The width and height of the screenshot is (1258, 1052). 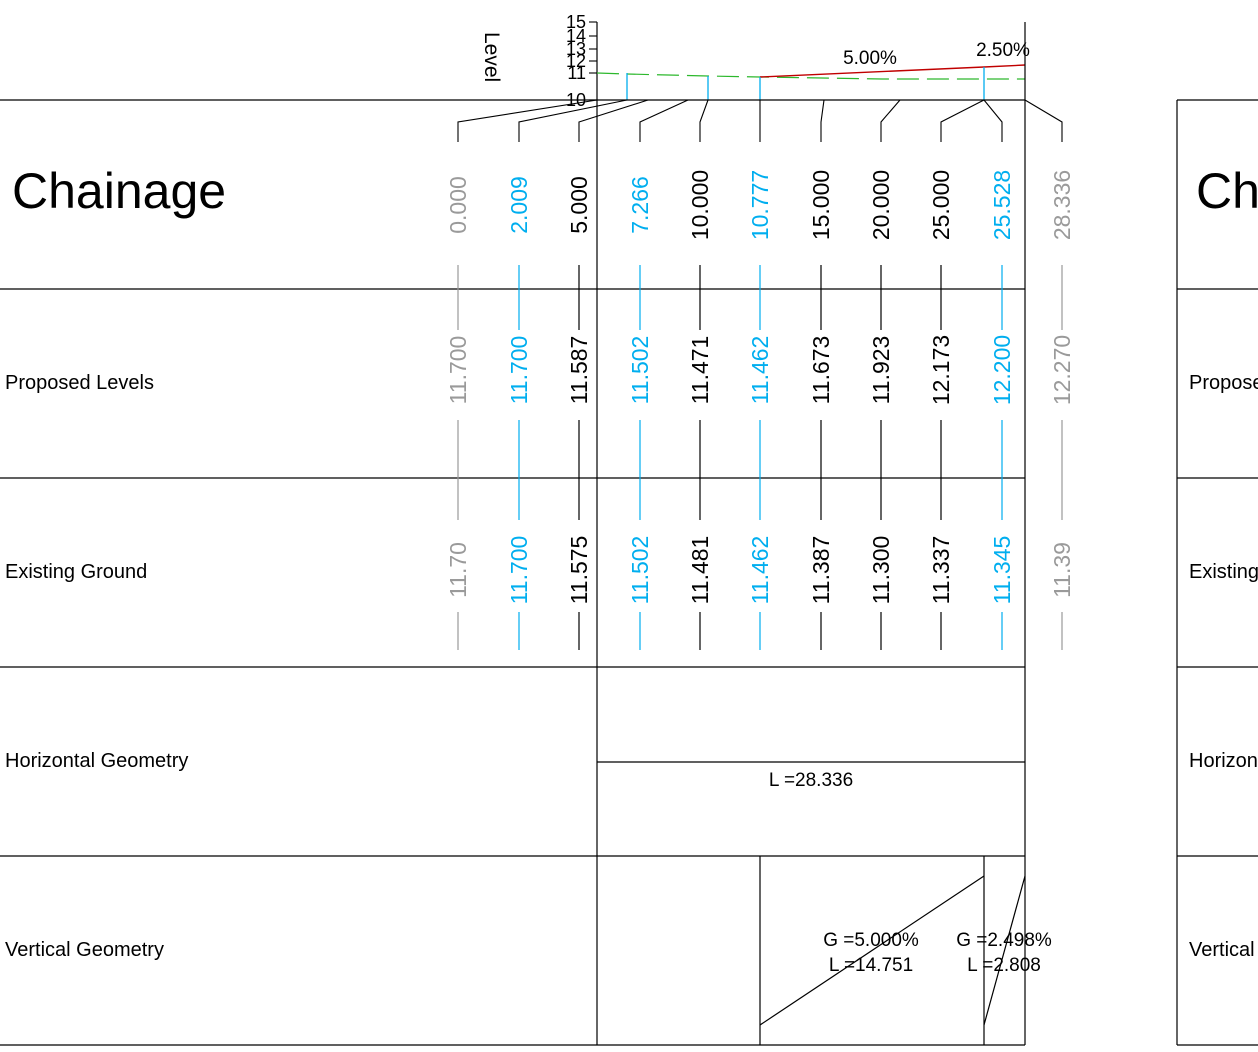 What do you see at coordinates (1002, 570) in the screenshot?
I see `station-existing-value: 11.345` at bounding box center [1002, 570].